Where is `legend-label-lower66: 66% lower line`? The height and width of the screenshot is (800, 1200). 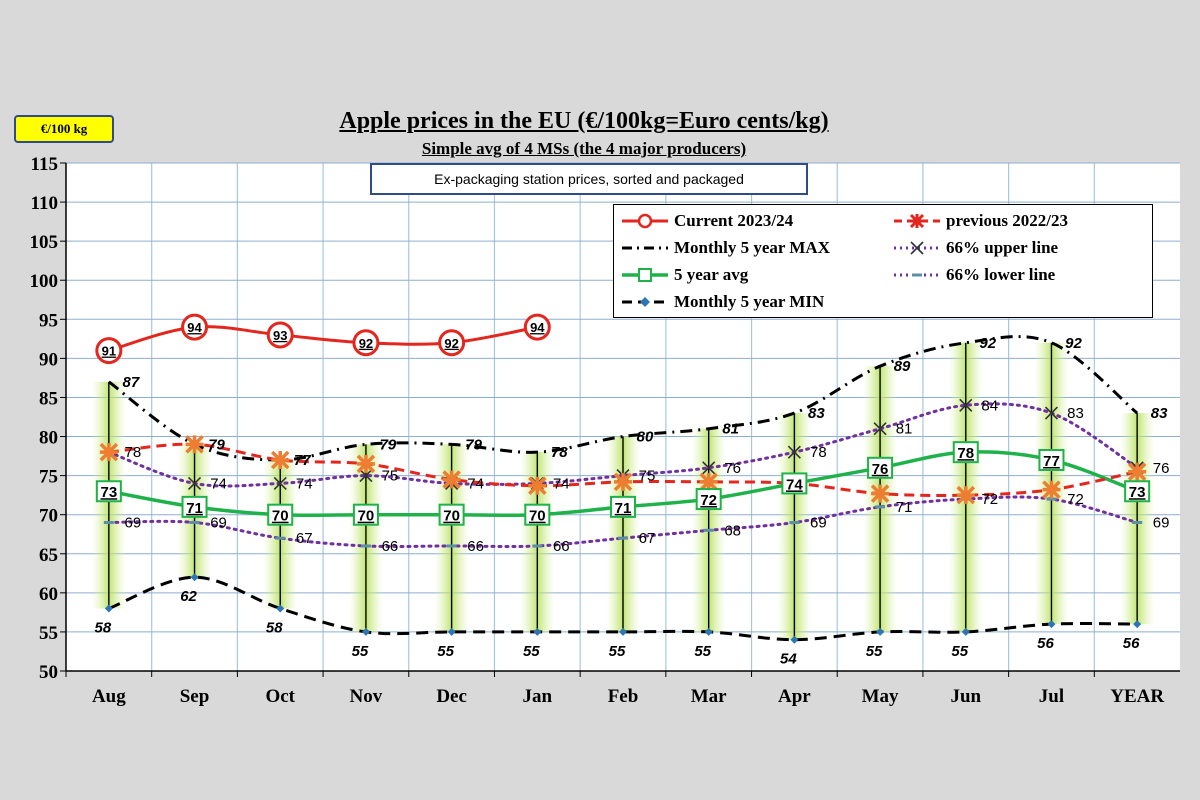
legend-label-lower66: 66% lower line is located at coordinates (1001, 274).